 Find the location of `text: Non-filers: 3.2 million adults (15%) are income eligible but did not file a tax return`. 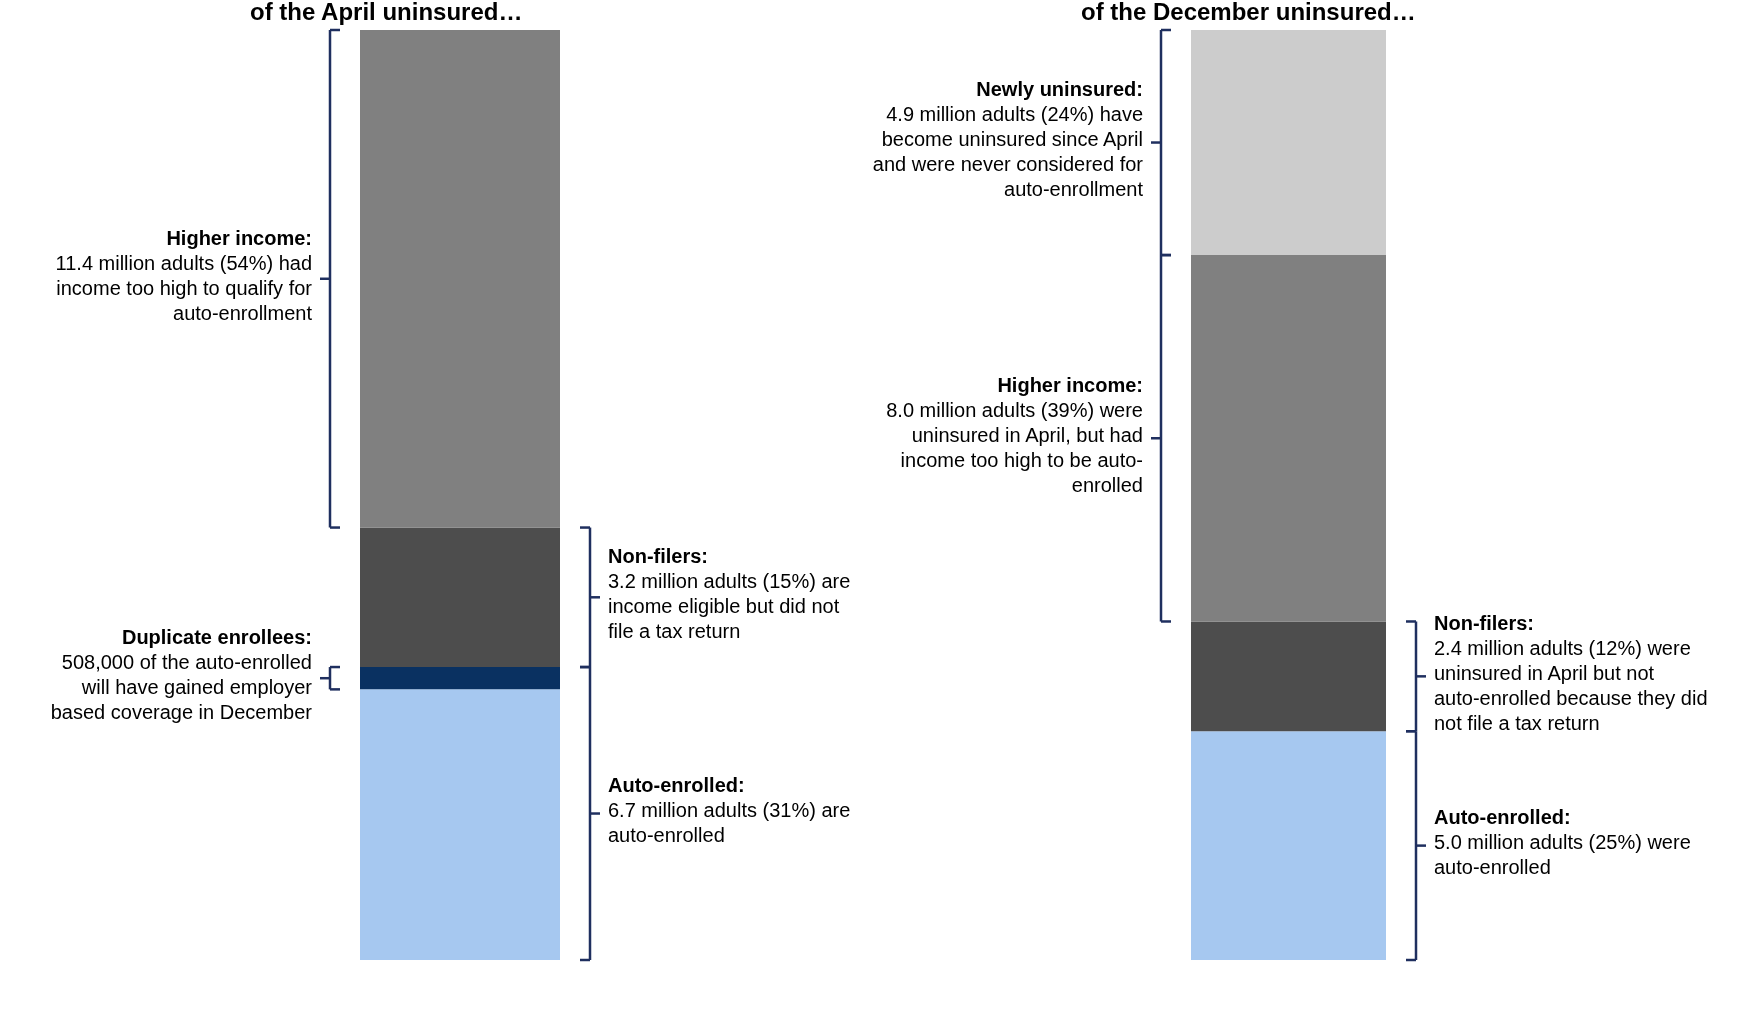

text: Non-filers: 3.2 million adults (15%) are income eligible but did not file a tax return is located at coordinates (729, 594).